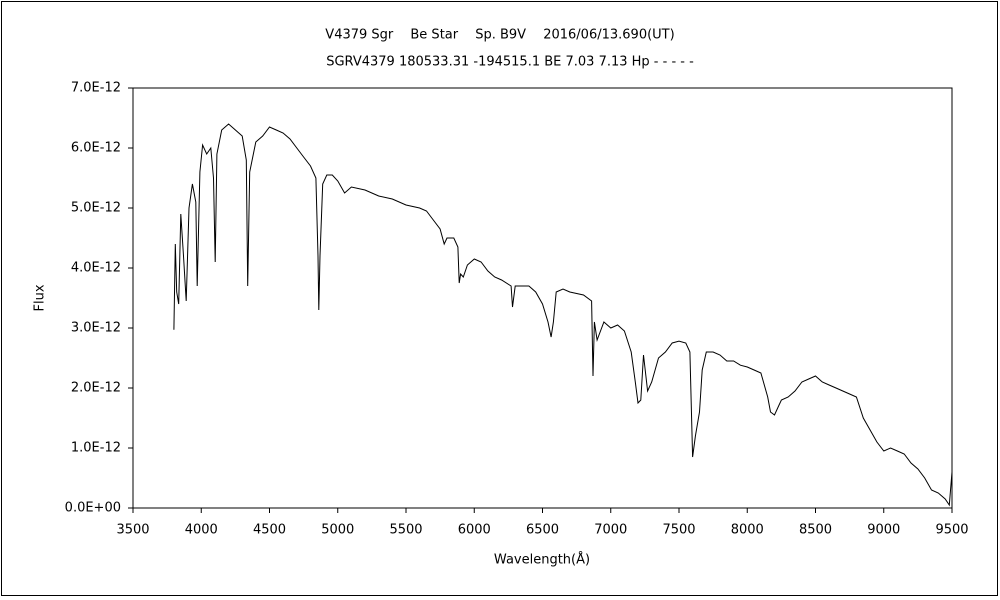 The image size is (1000, 600). I want to click on x-tick-label: 5000, so click(337, 530).